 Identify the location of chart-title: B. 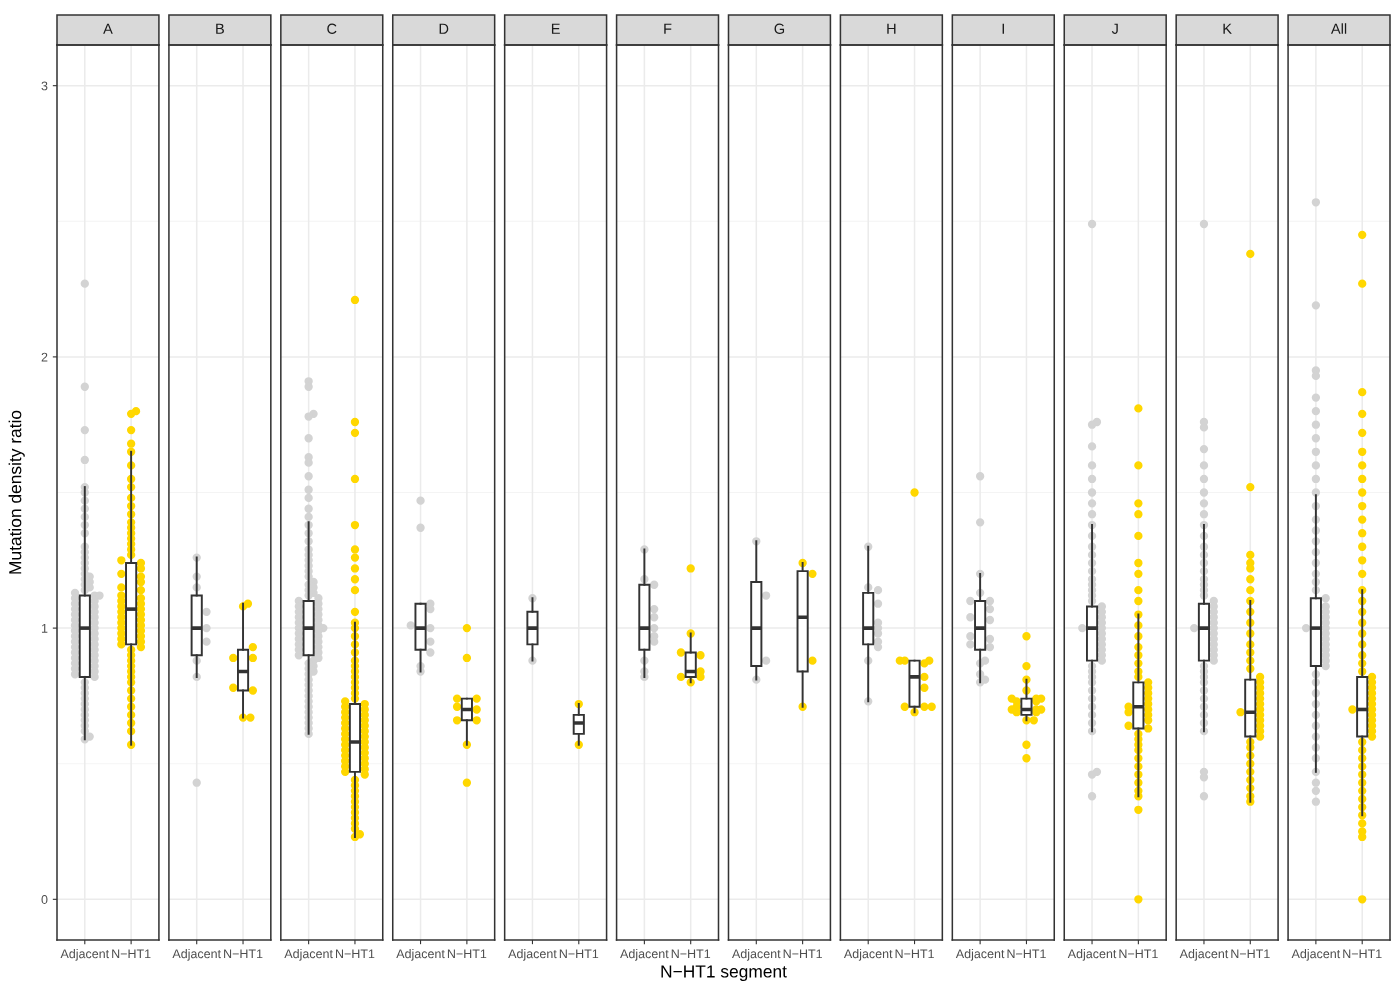
(220, 28).